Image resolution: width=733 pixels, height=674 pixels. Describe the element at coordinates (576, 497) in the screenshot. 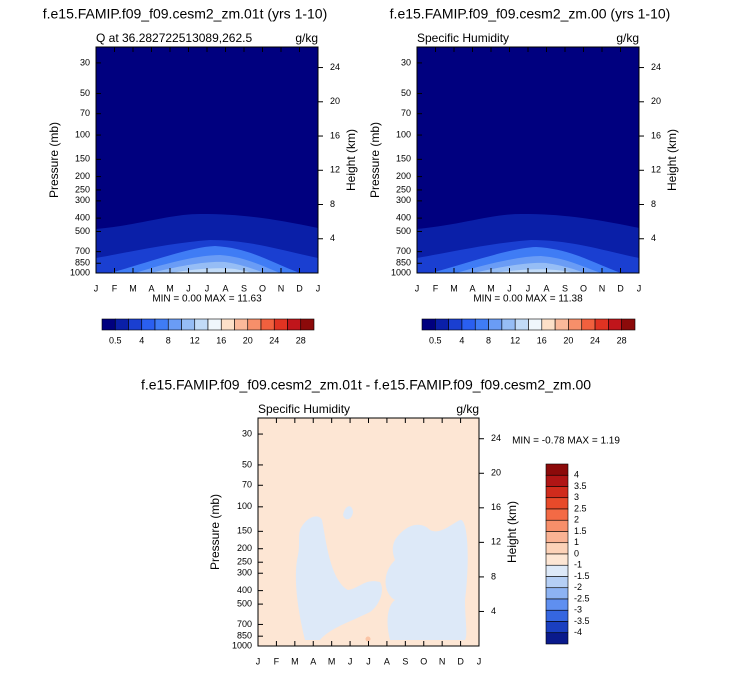

I see `colorbar-label: 3` at that location.